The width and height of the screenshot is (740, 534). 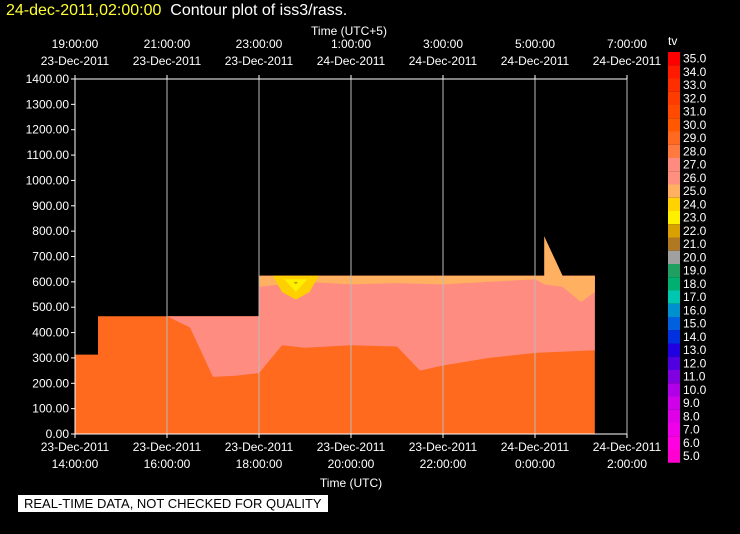 I want to click on y-tick-label-2: 200.00, so click(x=50, y=383).